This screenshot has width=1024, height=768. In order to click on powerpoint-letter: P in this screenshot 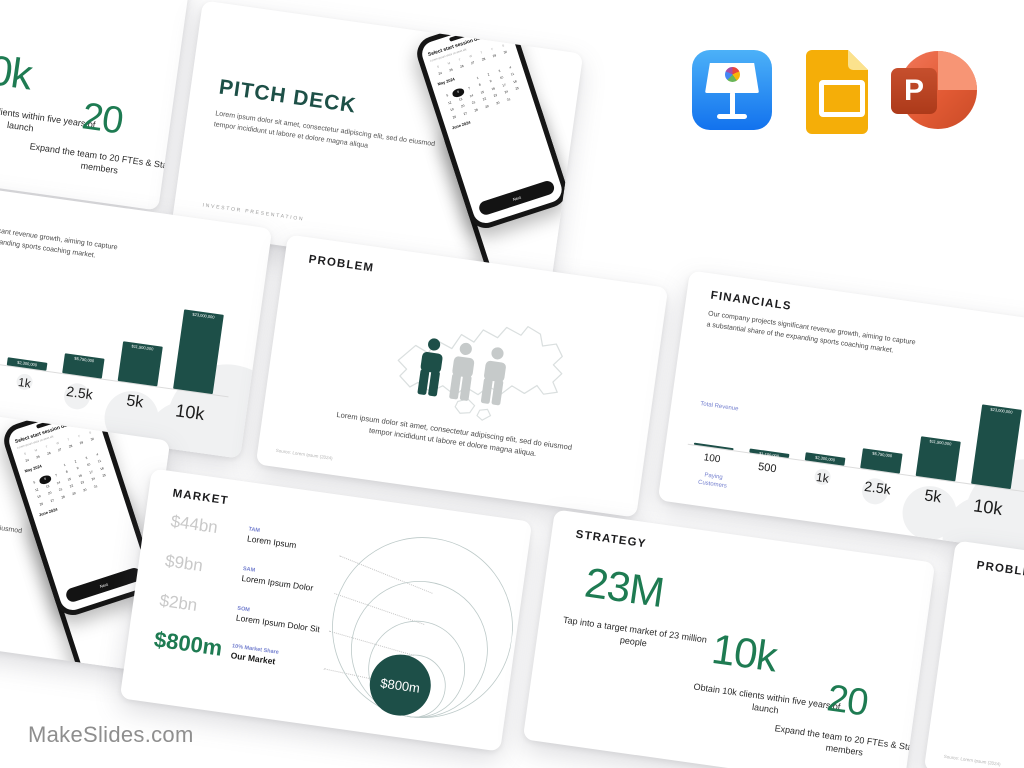, I will do `click(913, 90)`.